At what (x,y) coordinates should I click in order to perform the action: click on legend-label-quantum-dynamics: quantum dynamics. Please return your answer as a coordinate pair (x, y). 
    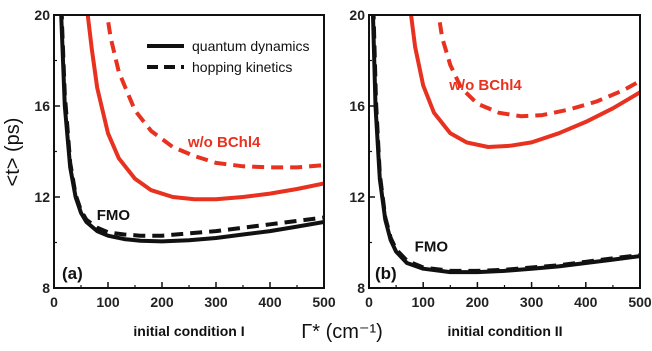
    Looking at the image, I should click on (251, 46).